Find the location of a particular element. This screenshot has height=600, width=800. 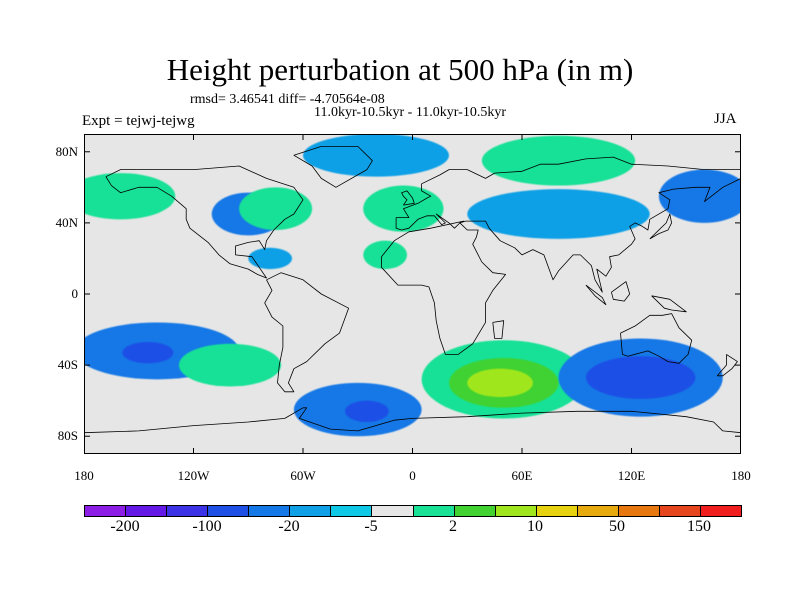

contour-region-caribbean-low is located at coordinates (270, 258).